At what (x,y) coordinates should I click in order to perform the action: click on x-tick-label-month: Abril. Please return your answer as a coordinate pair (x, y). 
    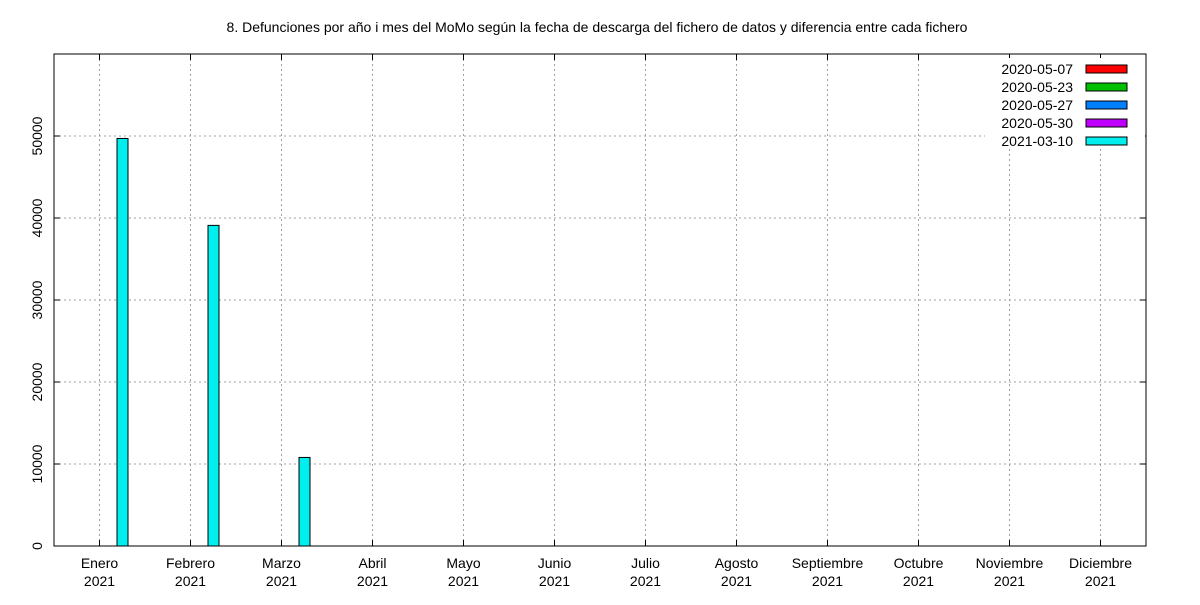
    Looking at the image, I should click on (372, 563).